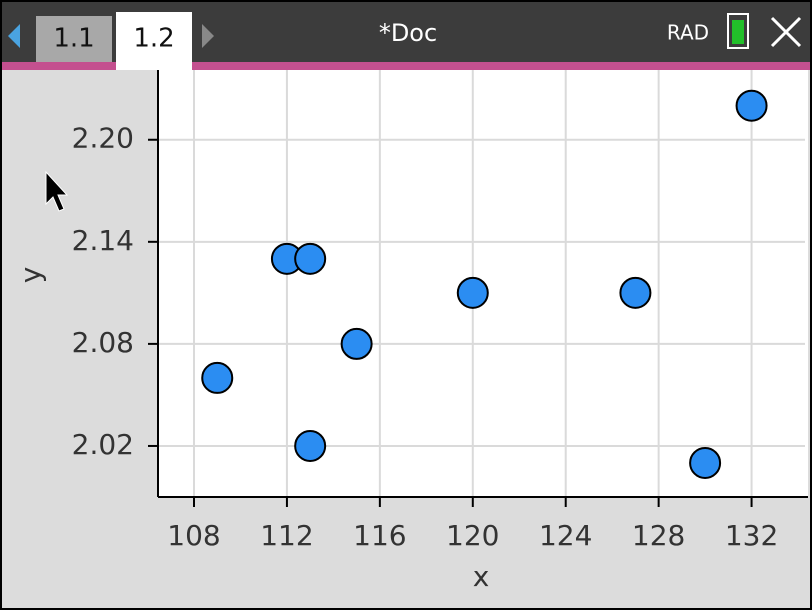 Image resolution: width=812 pixels, height=610 pixels. Describe the element at coordinates (786, 32) in the screenshot. I see `close-button` at that location.